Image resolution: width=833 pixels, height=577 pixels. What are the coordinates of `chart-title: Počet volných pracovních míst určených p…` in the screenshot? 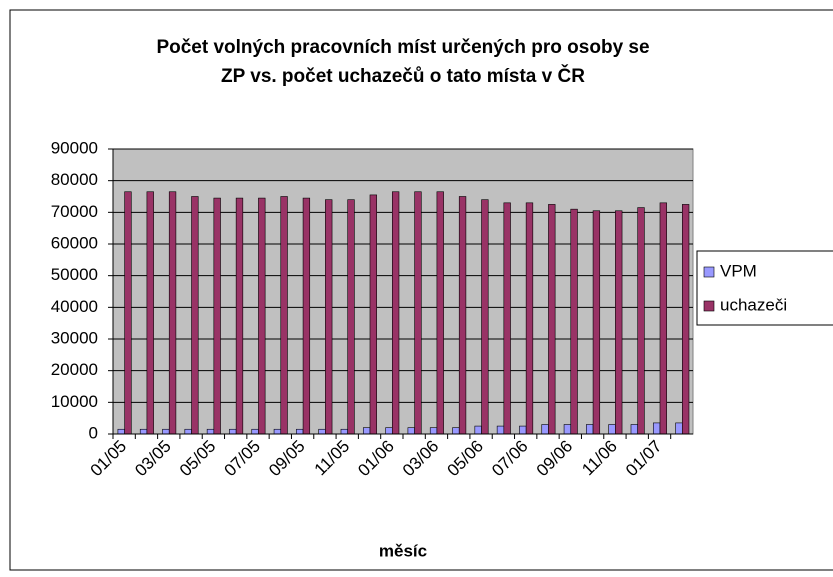 It's located at (402, 47).